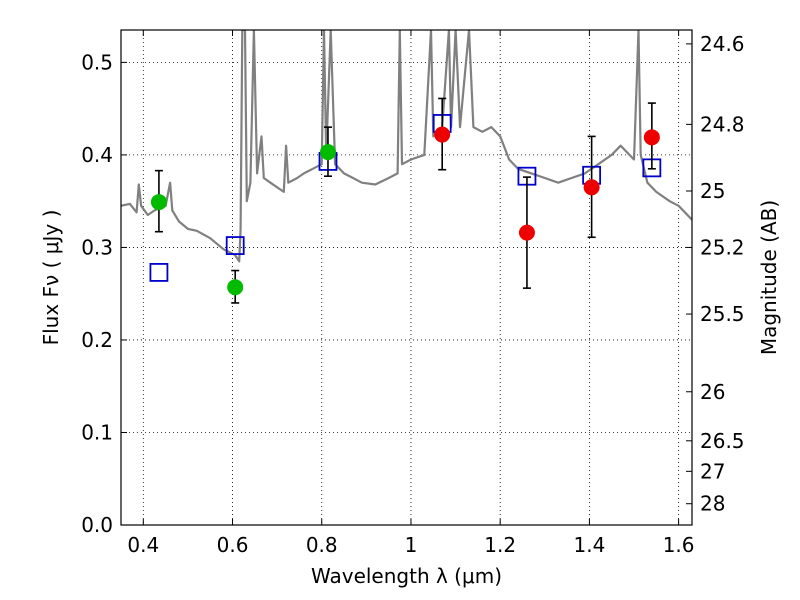  What do you see at coordinates (97, 432) in the screenshot?
I see `y-tick-label: 0.1` at bounding box center [97, 432].